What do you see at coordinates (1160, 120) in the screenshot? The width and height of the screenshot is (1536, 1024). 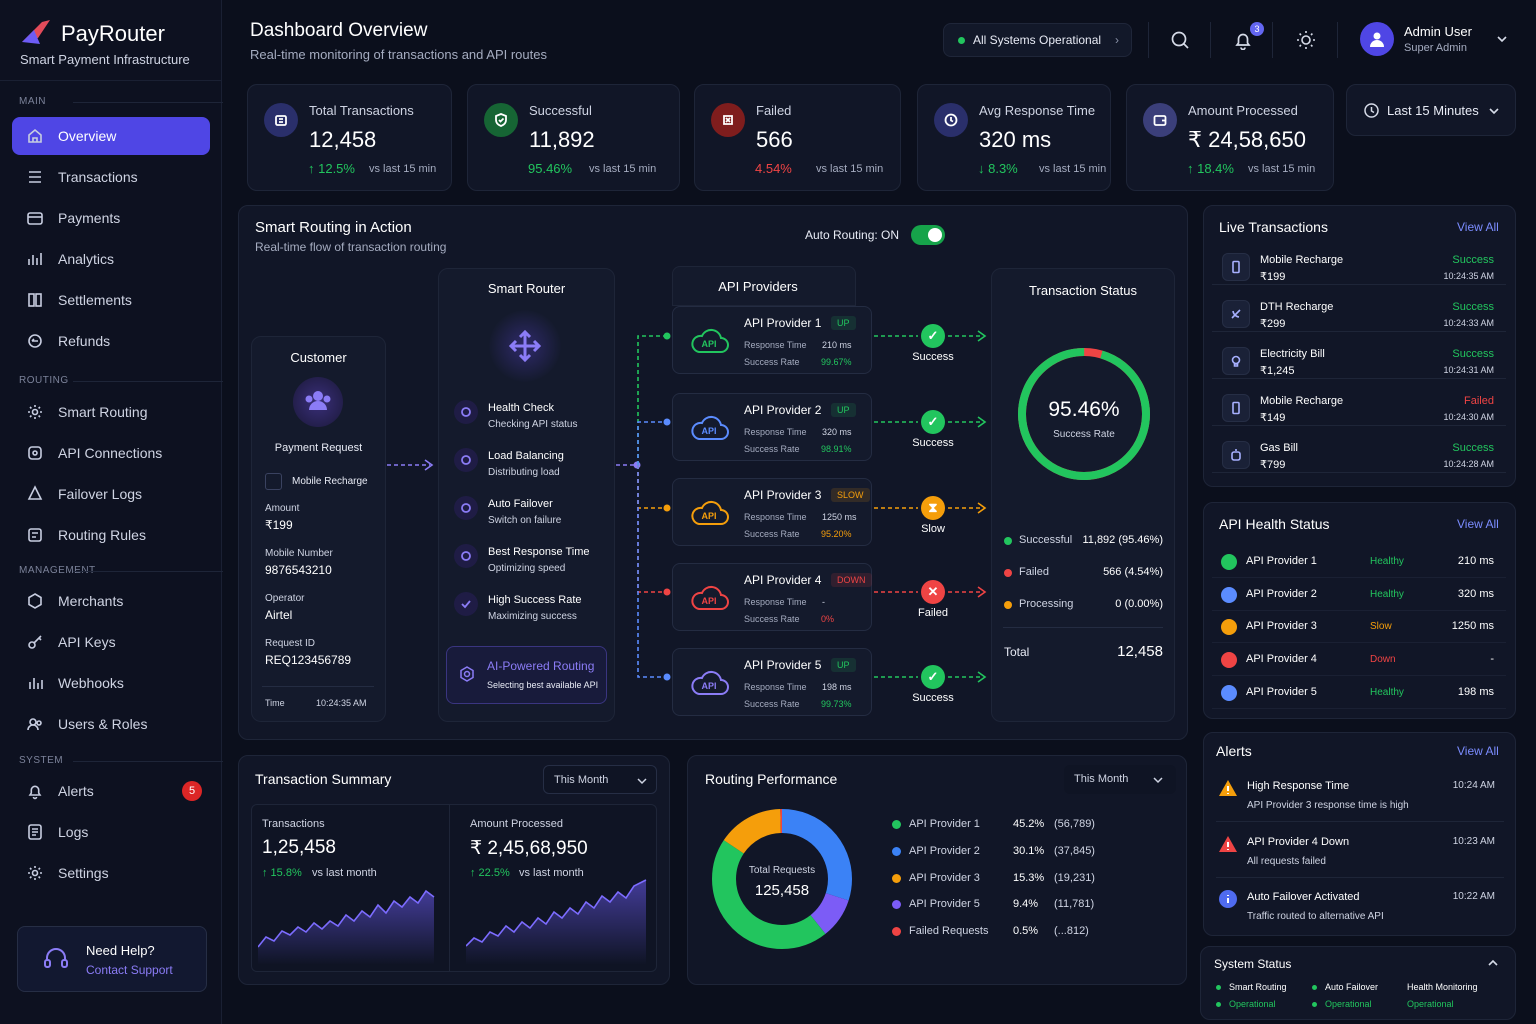 I see `wallet-icon` at bounding box center [1160, 120].